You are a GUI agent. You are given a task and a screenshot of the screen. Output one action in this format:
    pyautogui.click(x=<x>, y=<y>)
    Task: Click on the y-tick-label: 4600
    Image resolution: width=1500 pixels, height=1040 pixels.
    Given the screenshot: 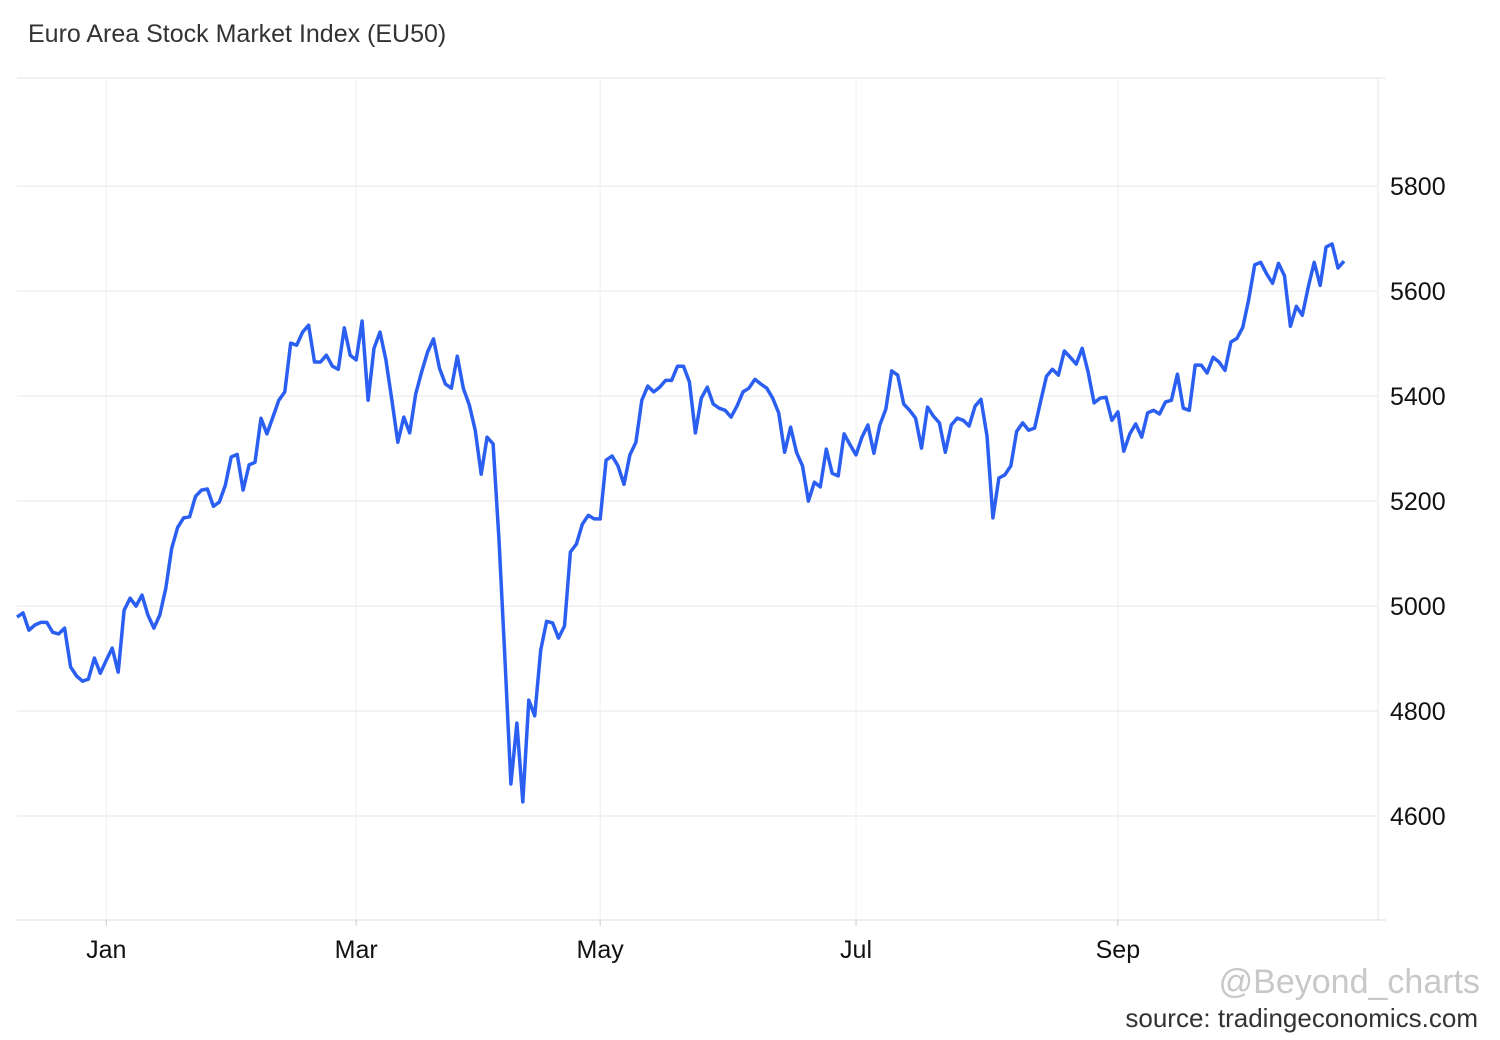 What is the action you would take?
    pyautogui.click(x=1418, y=817)
    